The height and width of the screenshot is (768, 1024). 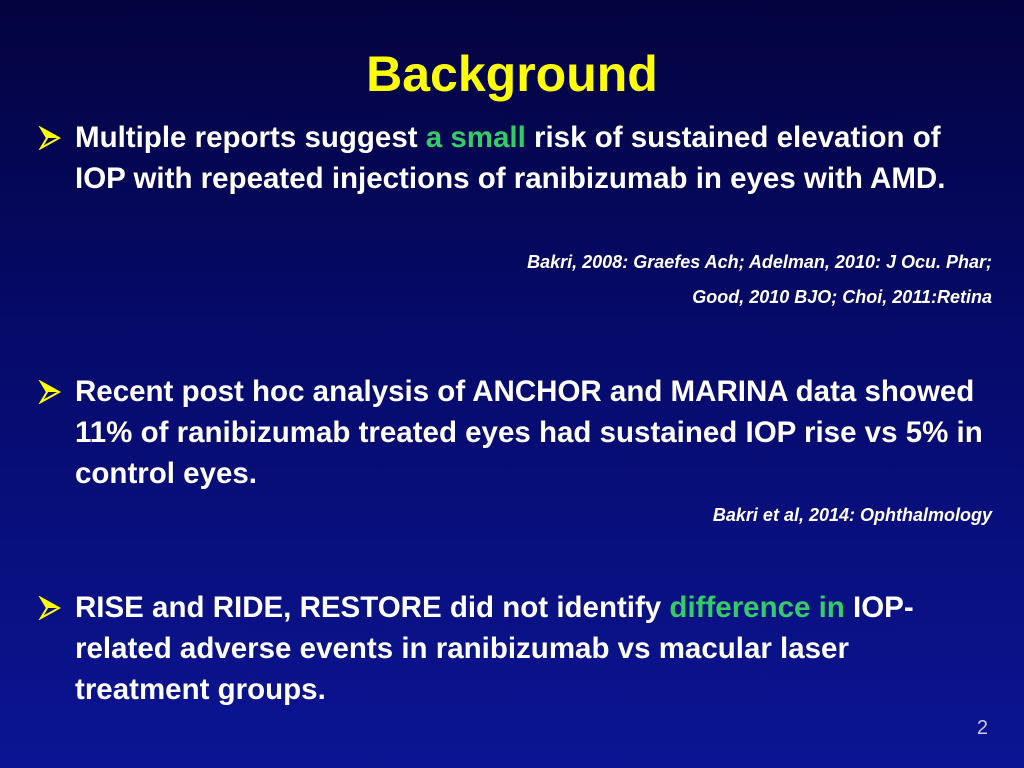 I want to click on bullet-text-3-start: RISE and RIDE, RESTORE did not identify, so click(x=372, y=607).